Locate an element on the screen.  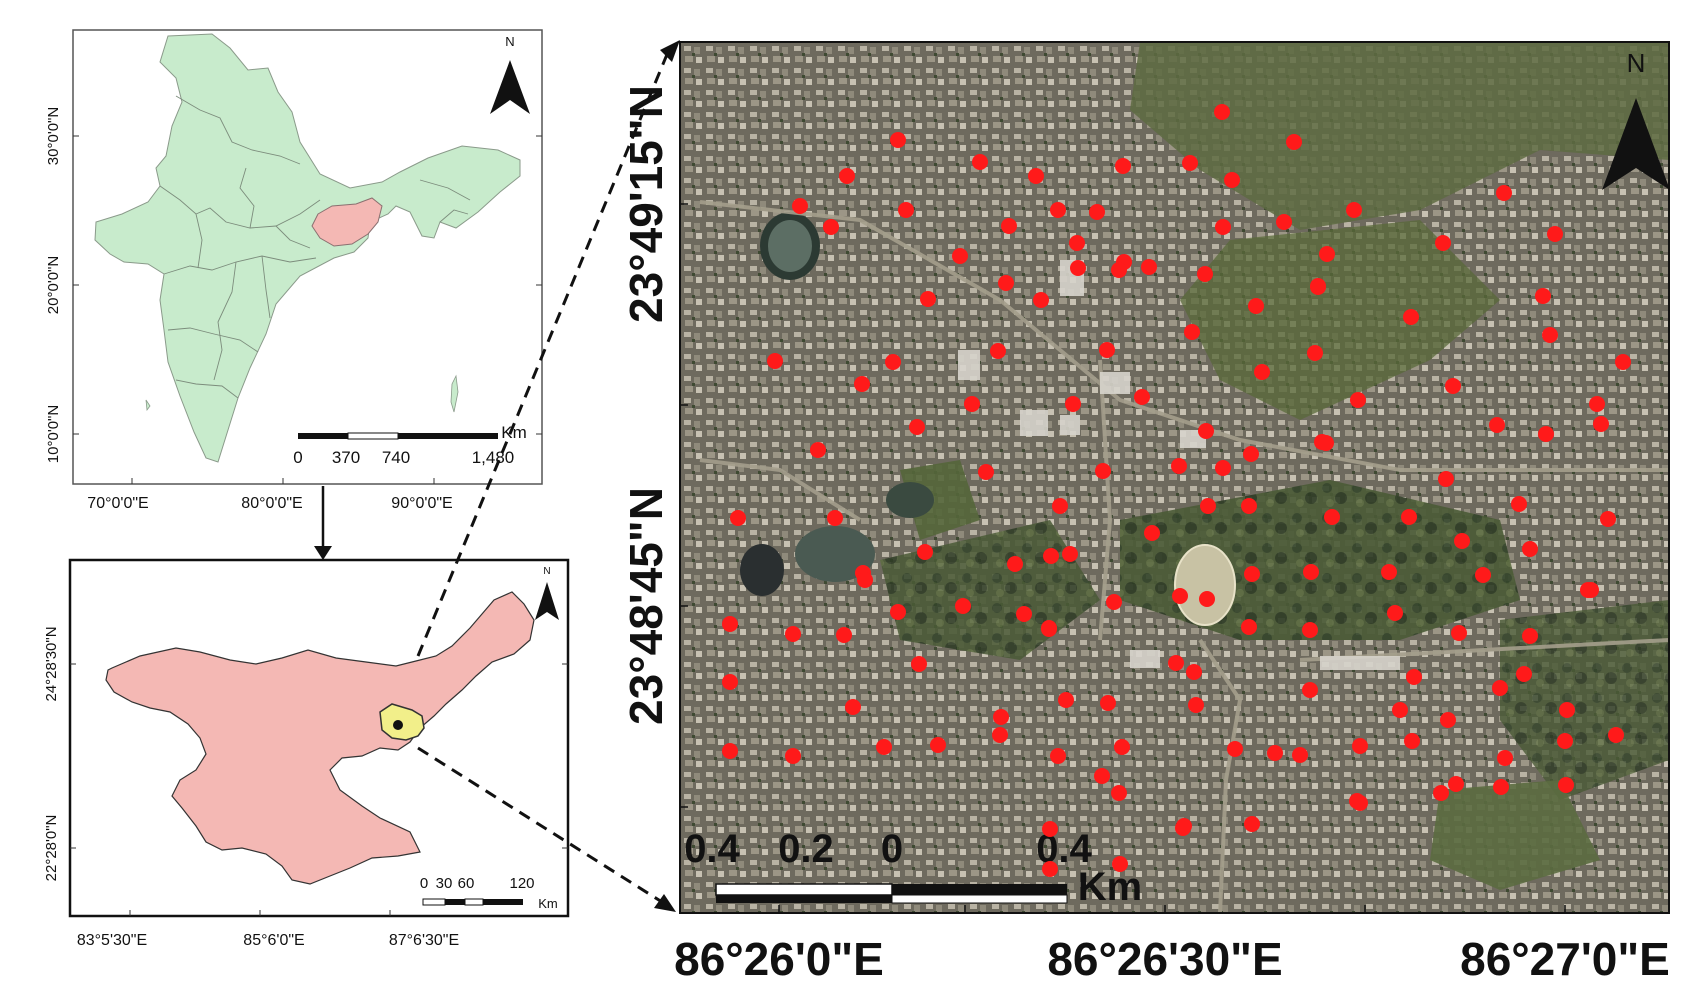
india-lon-label-90: 90°0'0"E is located at coordinates (421, 503).